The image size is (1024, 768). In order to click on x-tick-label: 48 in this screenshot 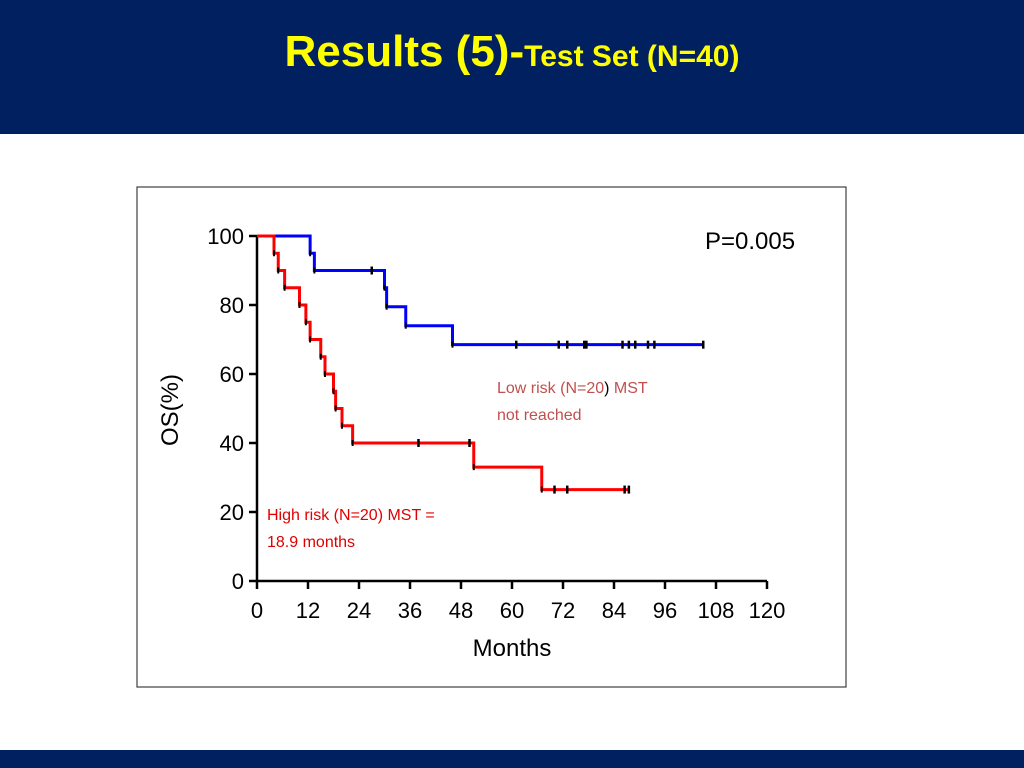, I will do `click(461, 610)`.